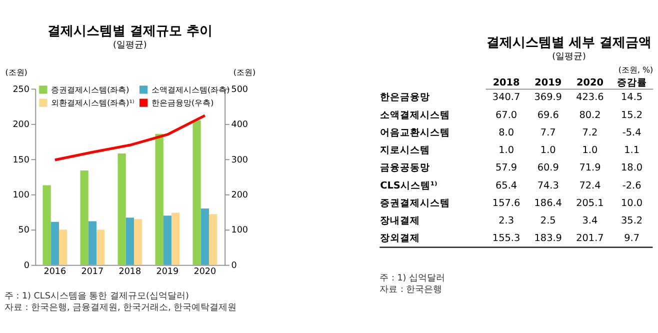 The width and height of the screenshot is (658, 333). I want to click on data-label: 10.0, so click(632, 203).